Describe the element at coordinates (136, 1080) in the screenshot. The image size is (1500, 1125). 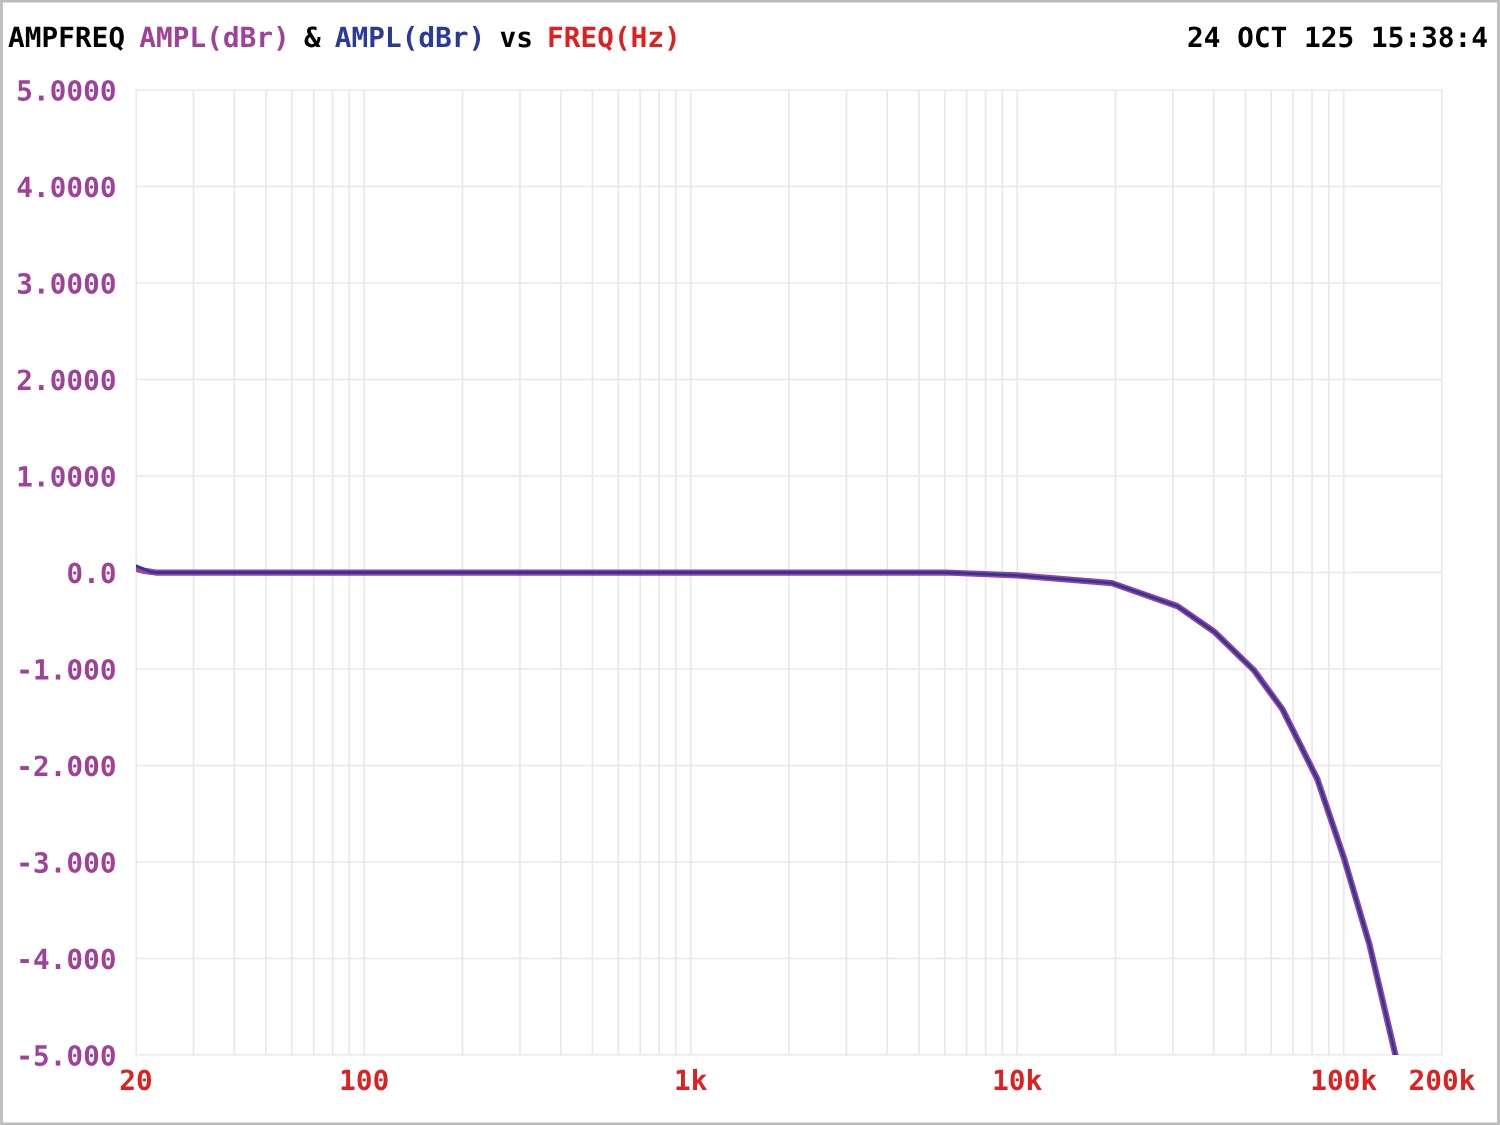
I see `x-tick-label: 20` at that location.